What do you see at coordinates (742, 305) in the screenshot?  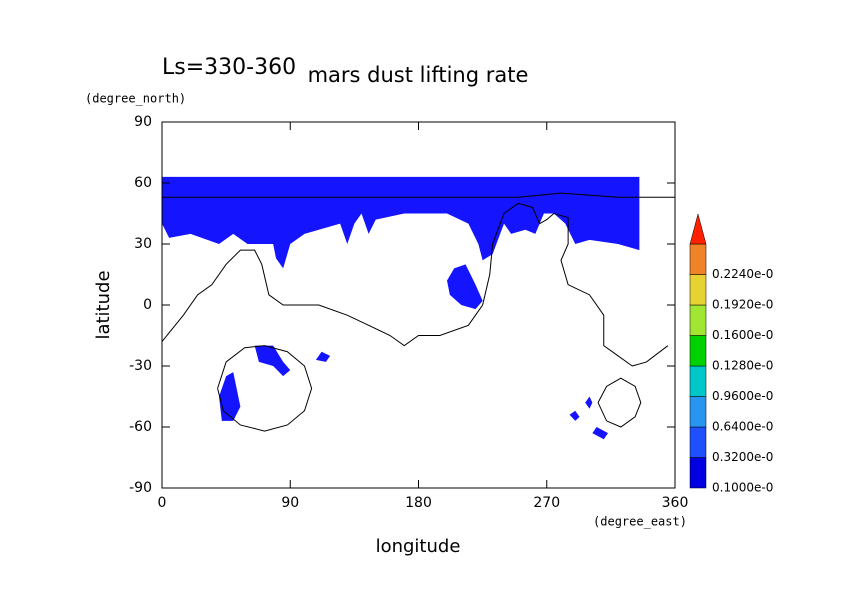 I see `colorbar-label: 0.1920e-0` at bounding box center [742, 305].